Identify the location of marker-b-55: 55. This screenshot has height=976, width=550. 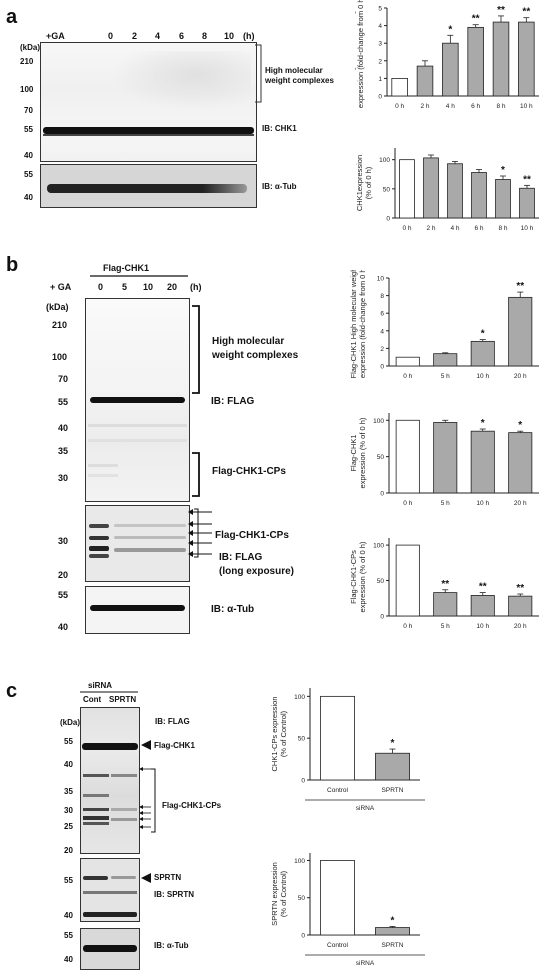
(63, 402).